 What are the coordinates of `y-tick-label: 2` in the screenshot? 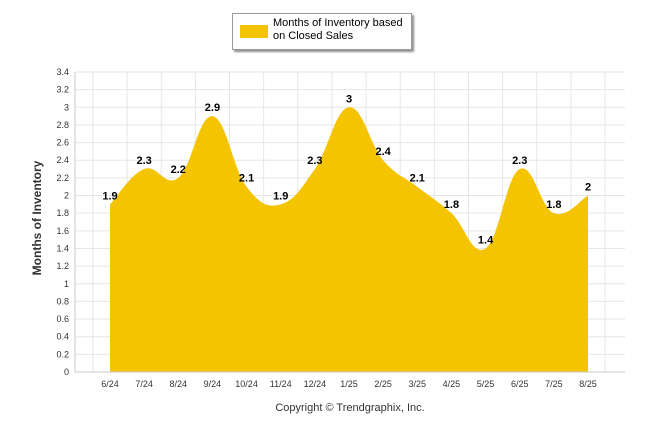 It's located at (66, 196).